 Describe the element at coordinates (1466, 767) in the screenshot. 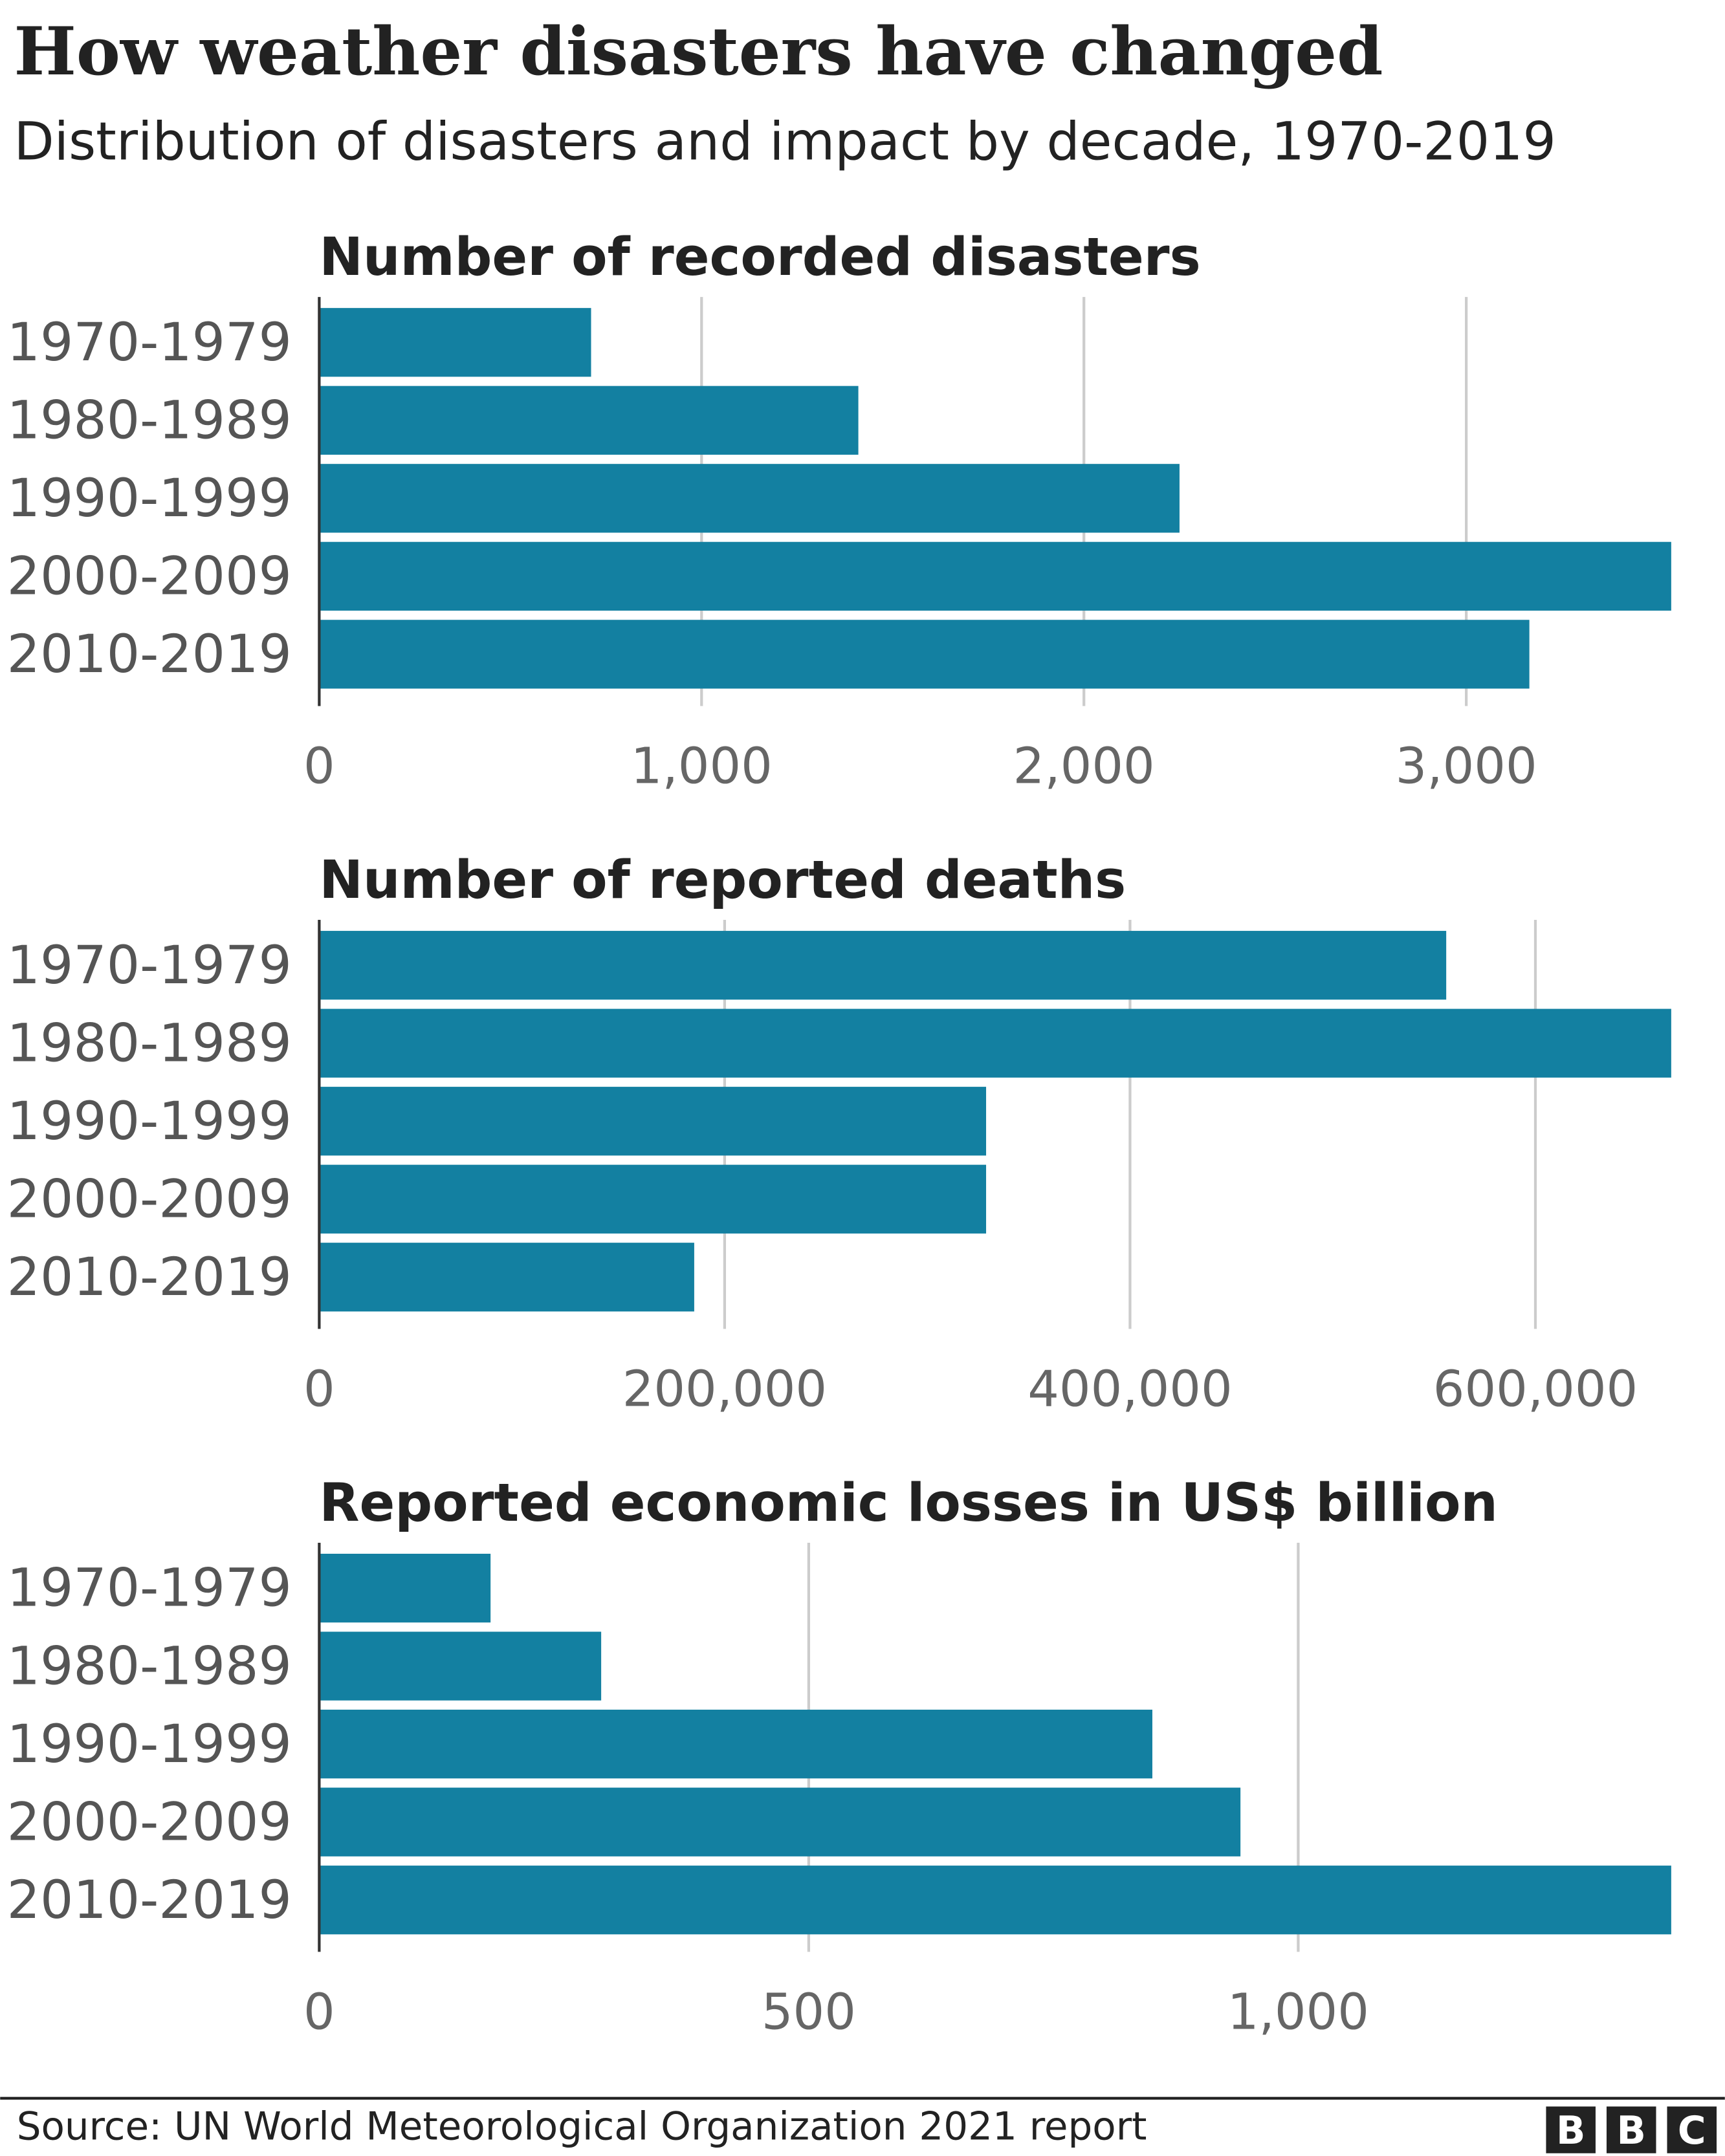

I see `x-tick-label: 3,000` at that location.